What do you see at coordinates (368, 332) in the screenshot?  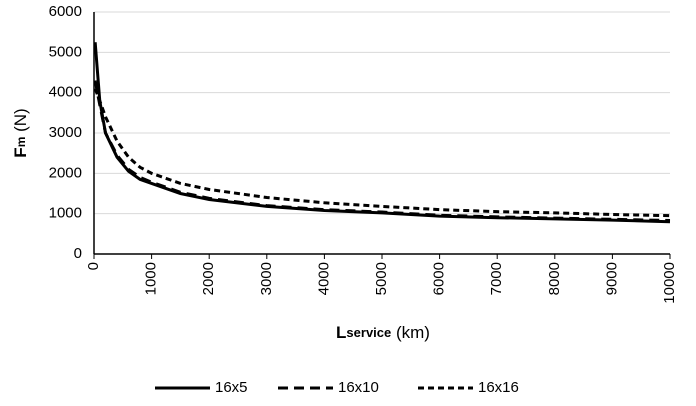 I see `x-label-sub: service` at bounding box center [368, 332].